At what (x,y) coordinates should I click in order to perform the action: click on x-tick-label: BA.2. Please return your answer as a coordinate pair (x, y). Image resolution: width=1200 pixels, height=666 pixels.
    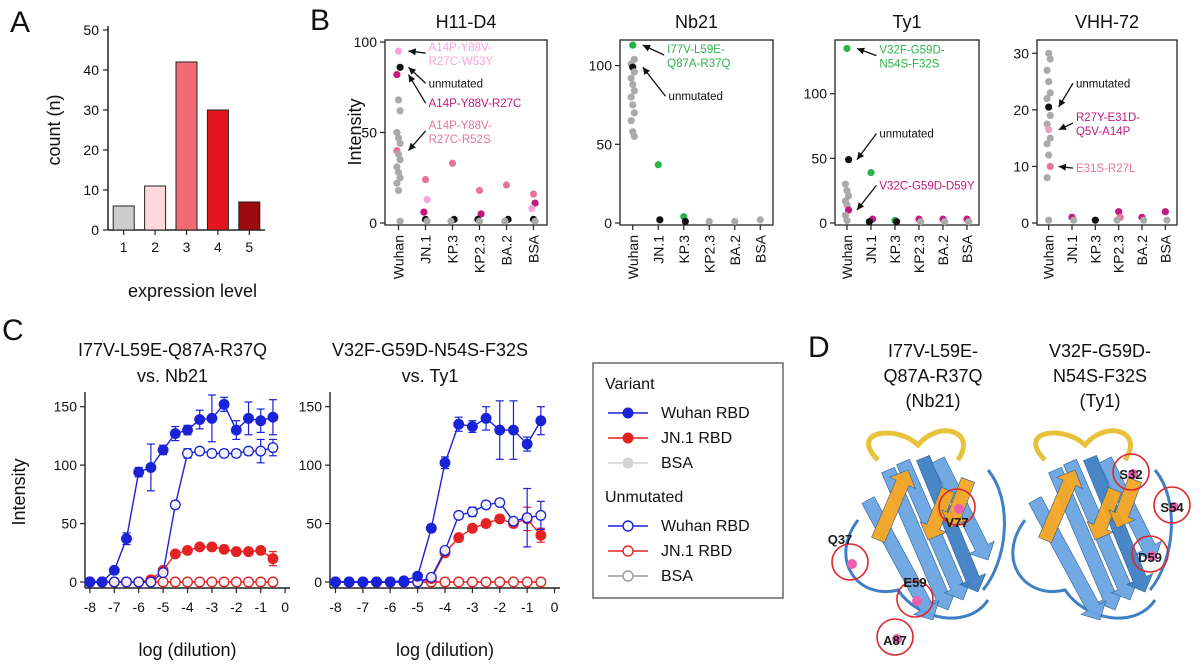
    Looking at the image, I should click on (943, 250).